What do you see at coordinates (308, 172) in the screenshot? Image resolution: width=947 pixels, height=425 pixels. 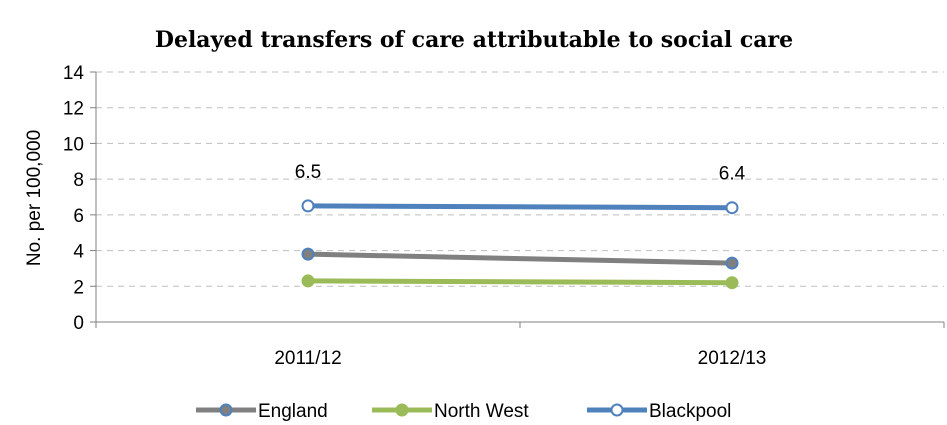 I see `data-label-blackpool: 6.5` at bounding box center [308, 172].